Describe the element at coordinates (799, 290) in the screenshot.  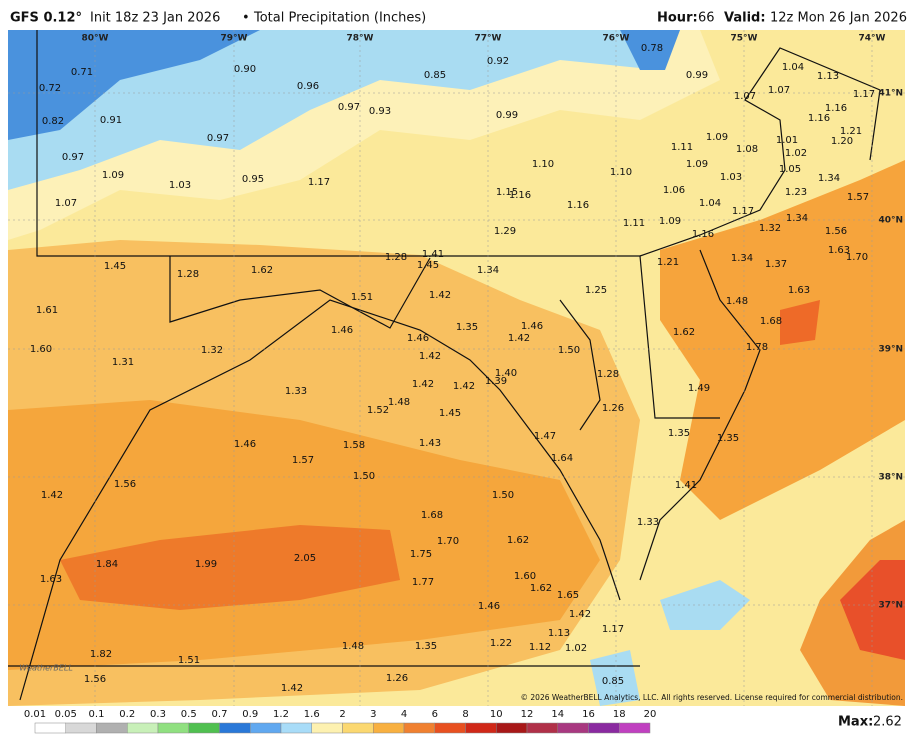
I see `precip-label: 1.63` at that location.